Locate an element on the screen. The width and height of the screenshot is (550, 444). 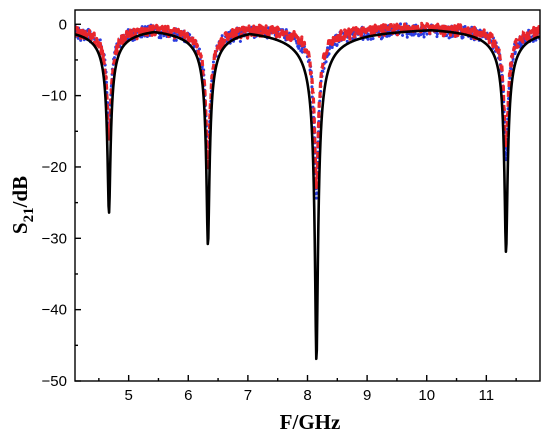
x-tick-label: 6 is located at coordinates (188, 395).